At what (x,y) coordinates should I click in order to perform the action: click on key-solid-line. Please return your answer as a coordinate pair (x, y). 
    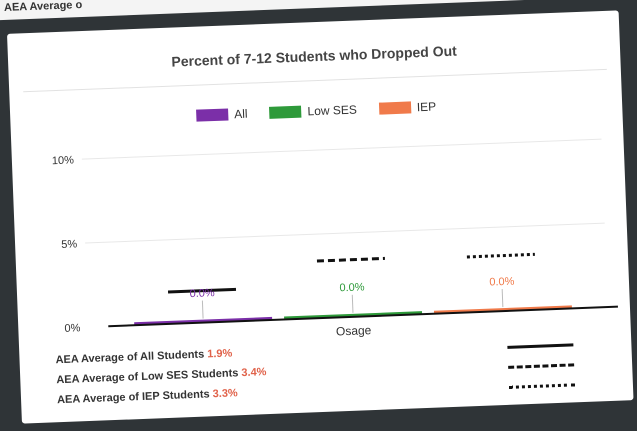
    Looking at the image, I should click on (540, 345).